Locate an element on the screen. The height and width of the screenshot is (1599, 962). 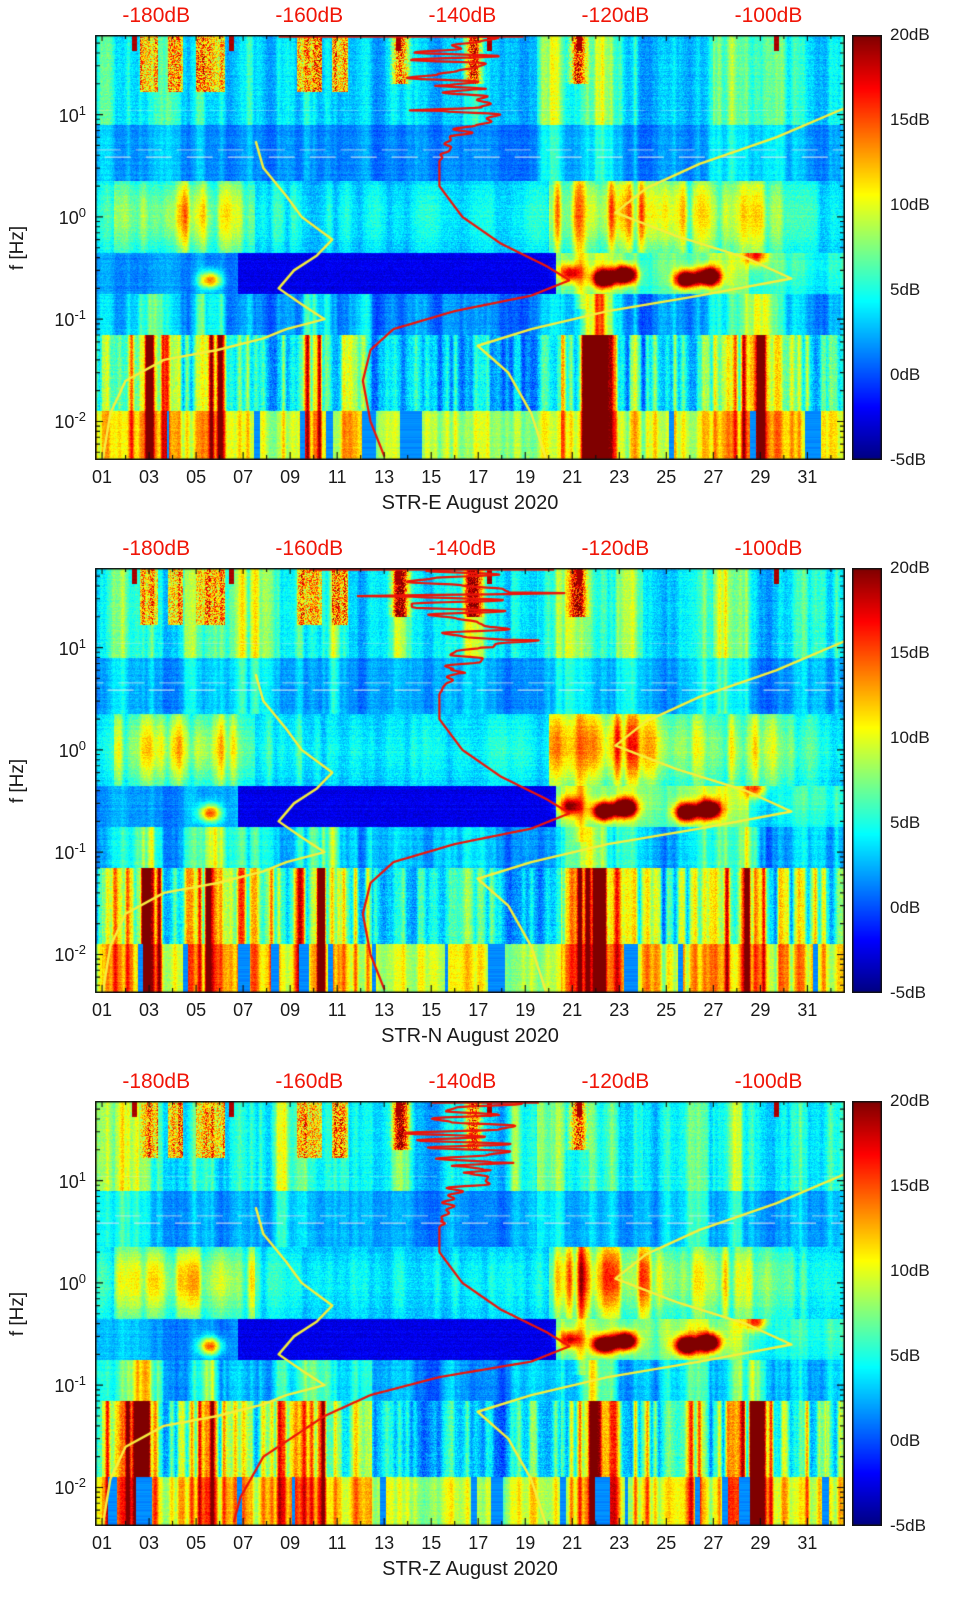
colorbar-STR-N is located at coordinates (867, 780).